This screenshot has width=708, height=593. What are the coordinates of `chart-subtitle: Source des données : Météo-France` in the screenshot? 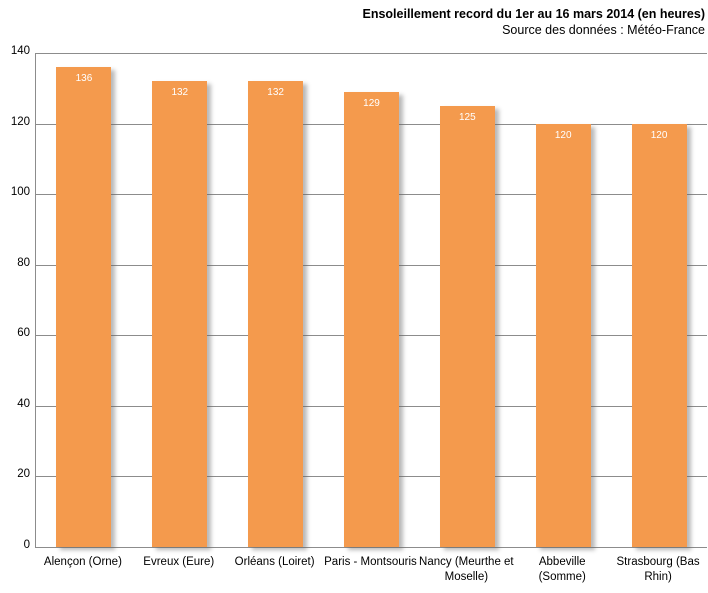 It's located at (603, 30).